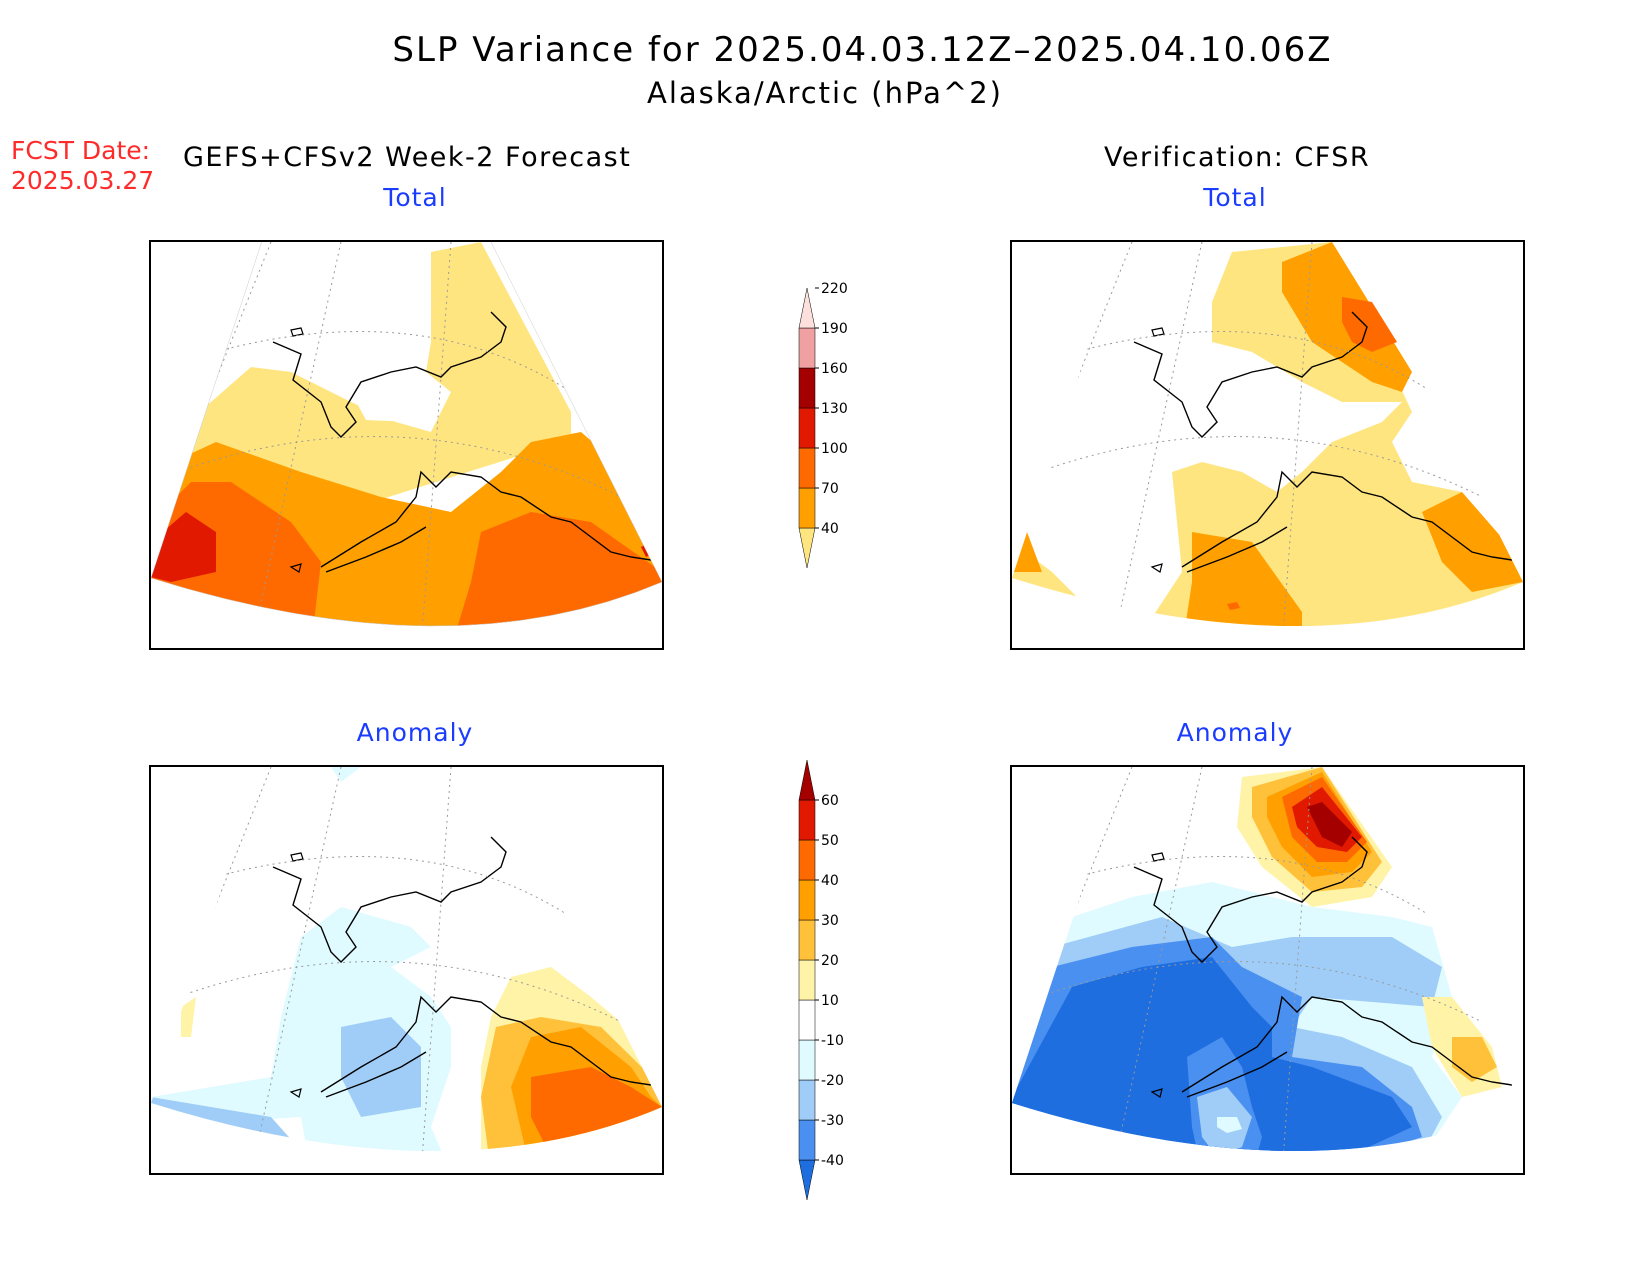  I want to click on main-subtitle: Alaska/Arctic (hPa^2), so click(825, 93).